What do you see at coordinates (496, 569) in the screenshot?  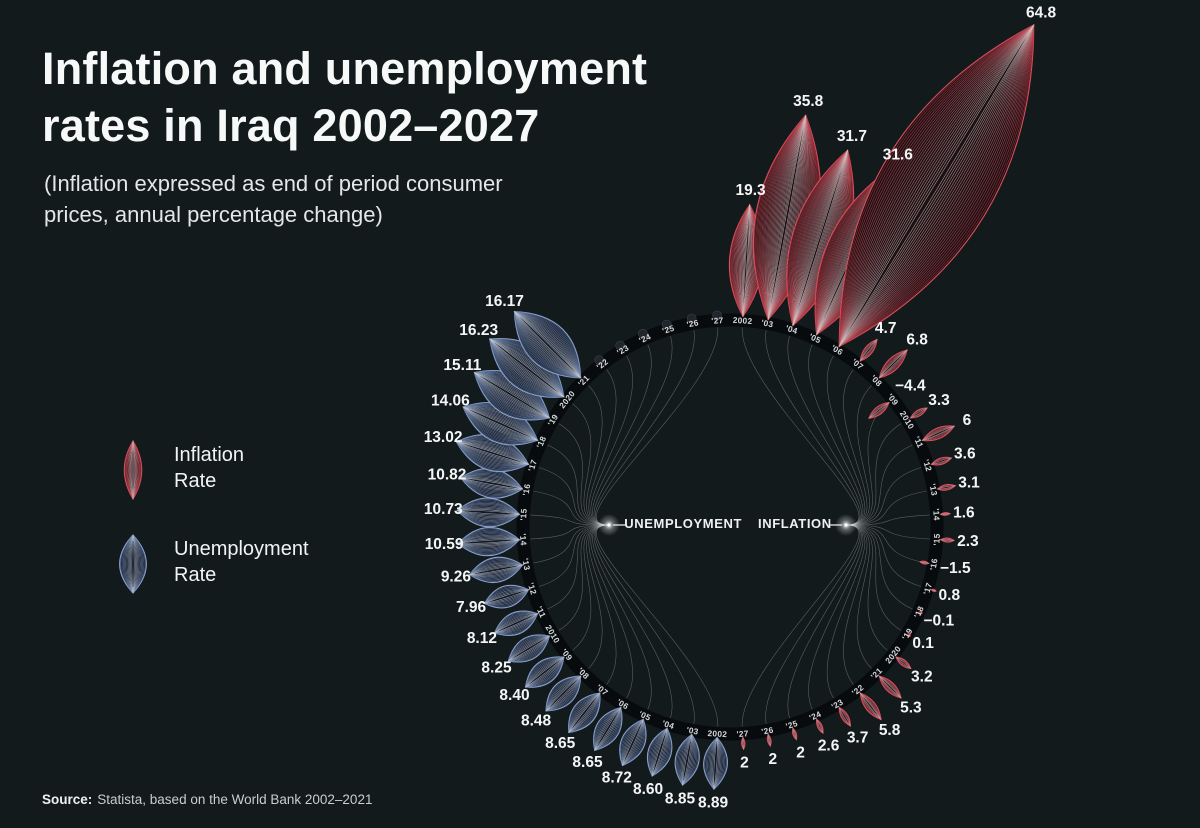 I see `petal-unemployment-2013` at bounding box center [496, 569].